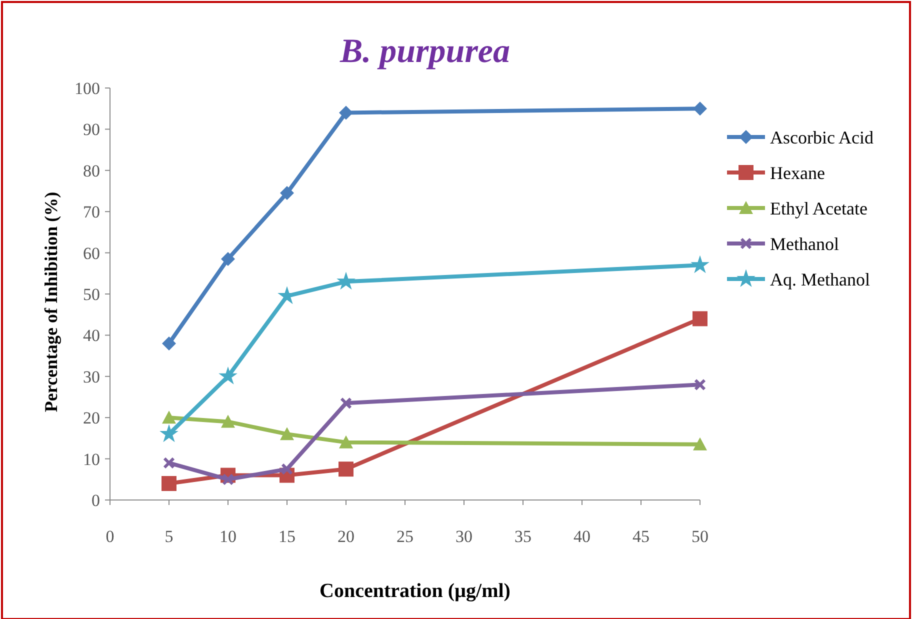 This screenshot has width=912, height=619. I want to click on chart-title: B. purpurea, so click(424, 51).